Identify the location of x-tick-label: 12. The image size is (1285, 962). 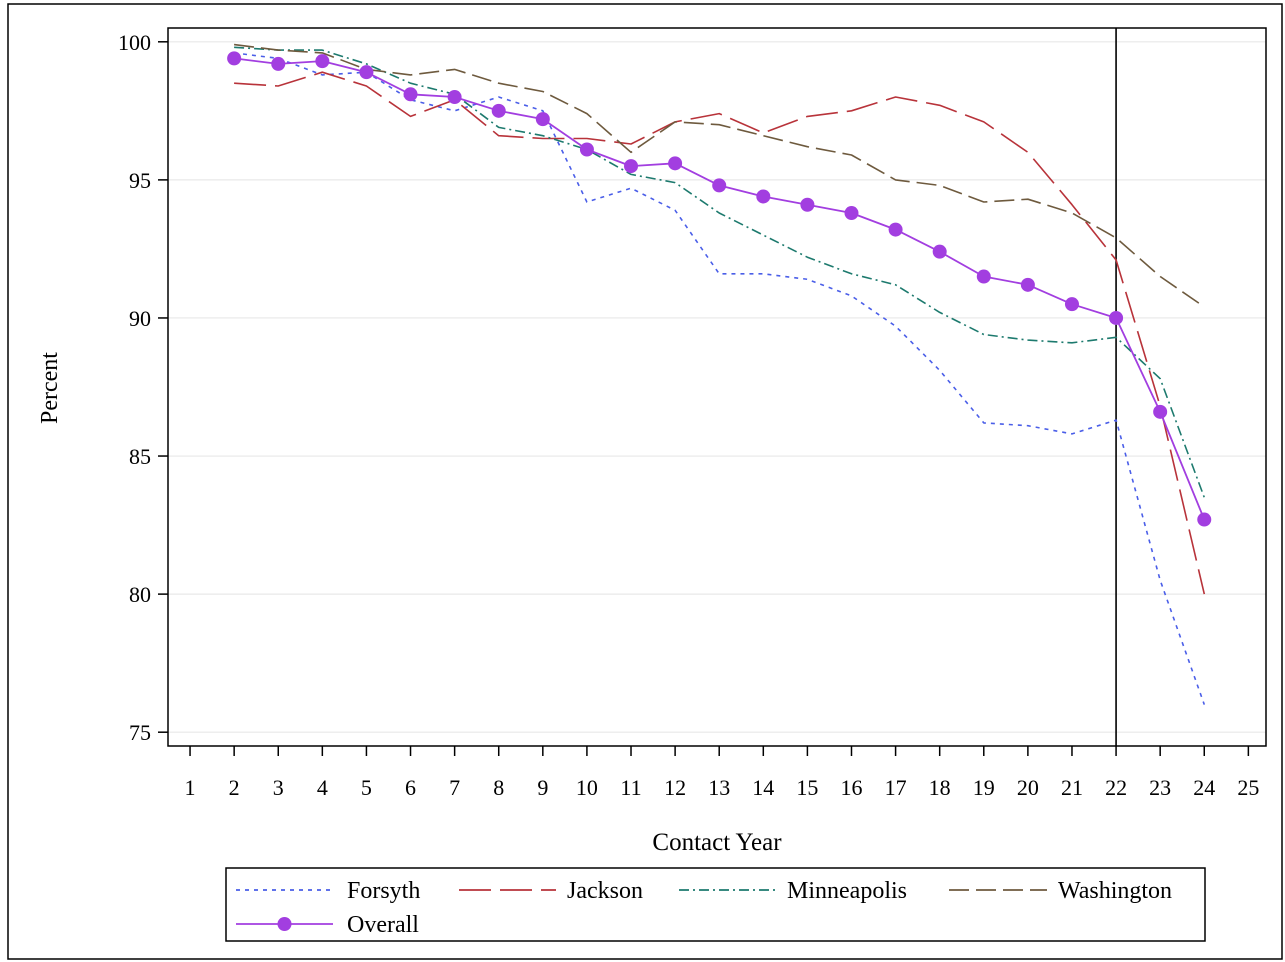
(675, 787).